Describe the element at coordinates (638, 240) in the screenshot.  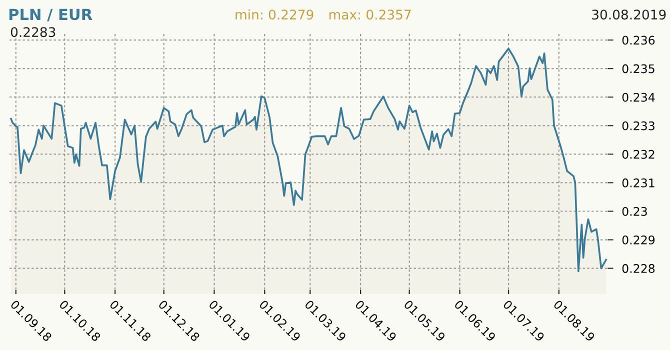
I see `y-tick-label: 0.229` at that location.